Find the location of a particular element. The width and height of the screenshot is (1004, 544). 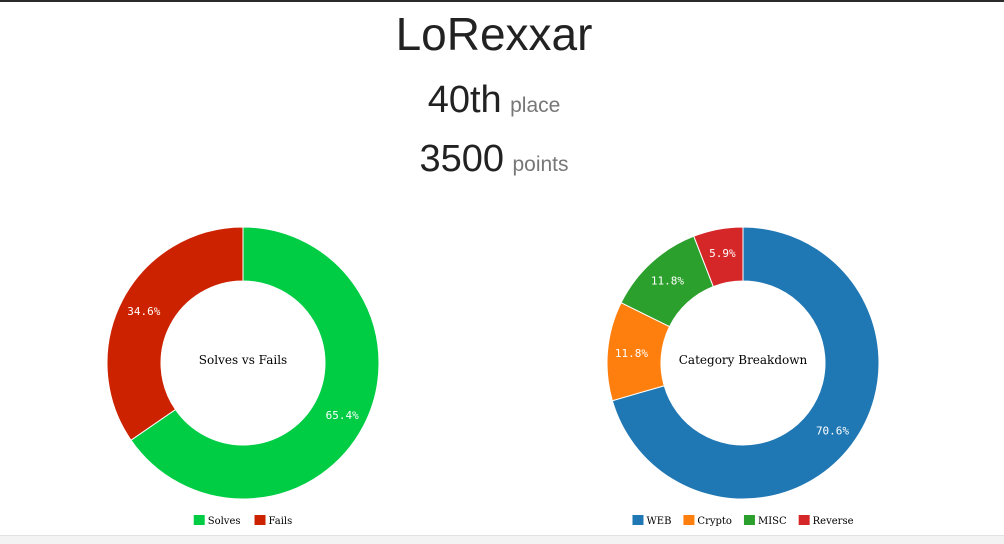

legend-label-reverse: Reverse is located at coordinates (833, 521).